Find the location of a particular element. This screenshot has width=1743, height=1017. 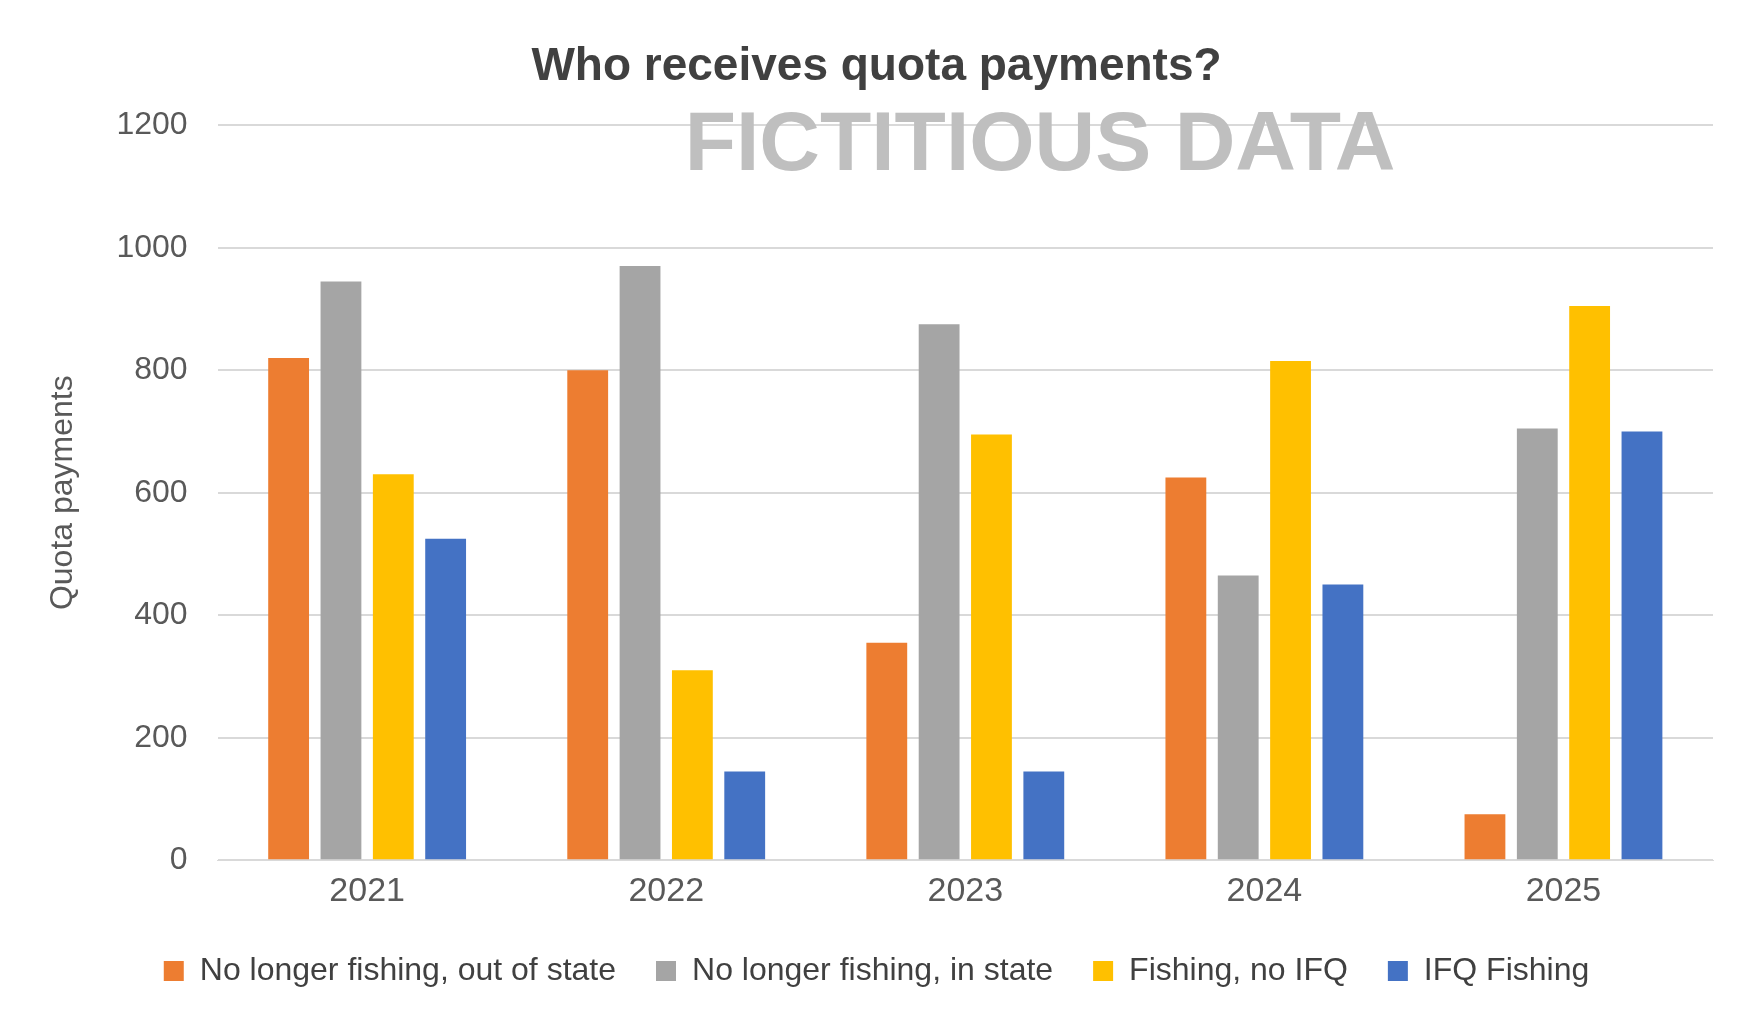

y-tick-label: 200 is located at coordinates (161, 735).